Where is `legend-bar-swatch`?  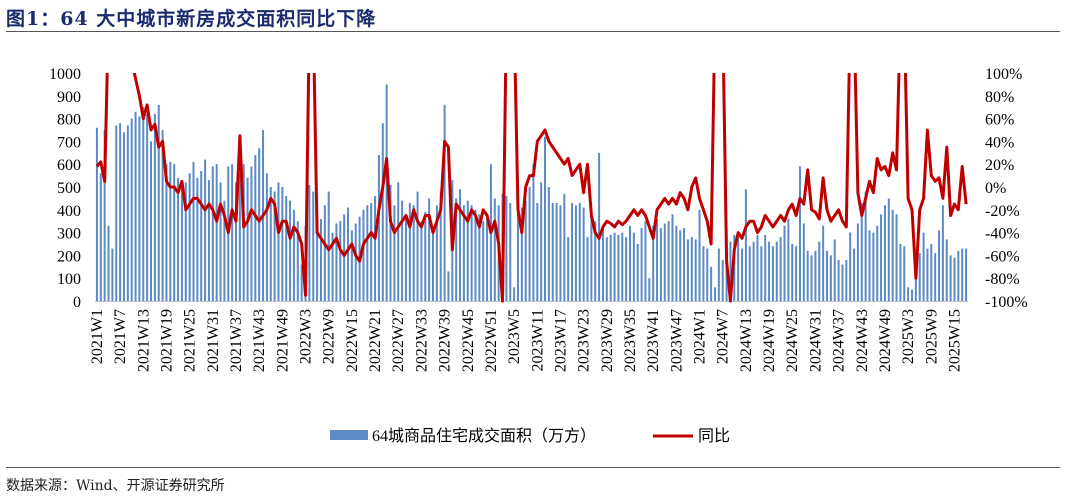 legend-bar-swatch is located at coordinates (349, 435).